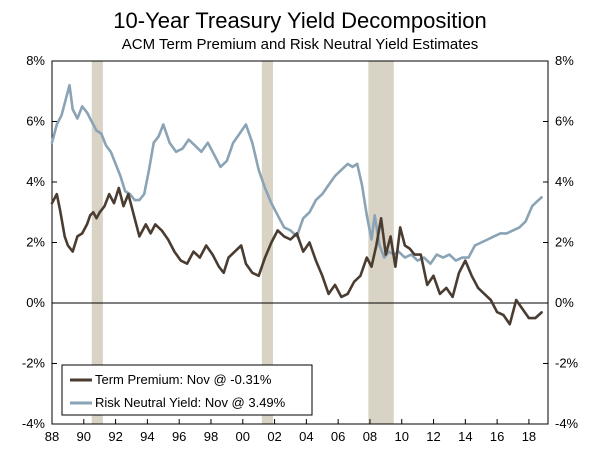 The image size is (600, 458). What do you see at coordinates (190, 402) in the screenshot?
I see `legend-label-risk-neutral-yield: Risk Neutral Yield: Nov @ 3.49%` at bounding box center [190, 402].